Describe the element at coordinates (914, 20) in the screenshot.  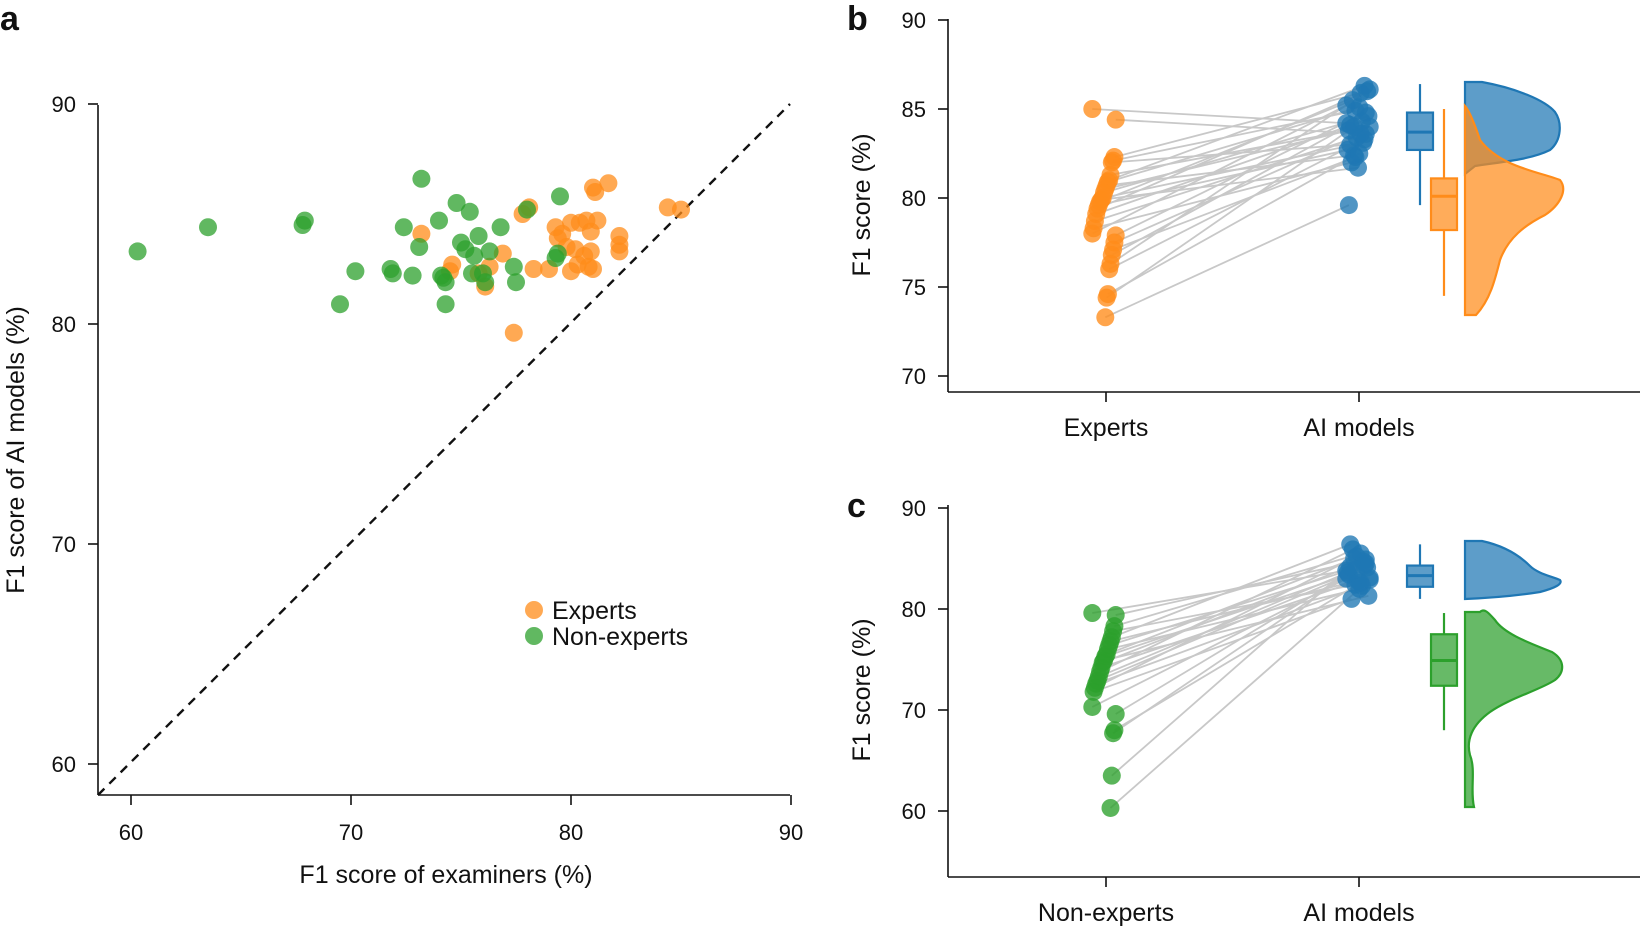
I see `panel-b-y-tick-label: 90` at that location.